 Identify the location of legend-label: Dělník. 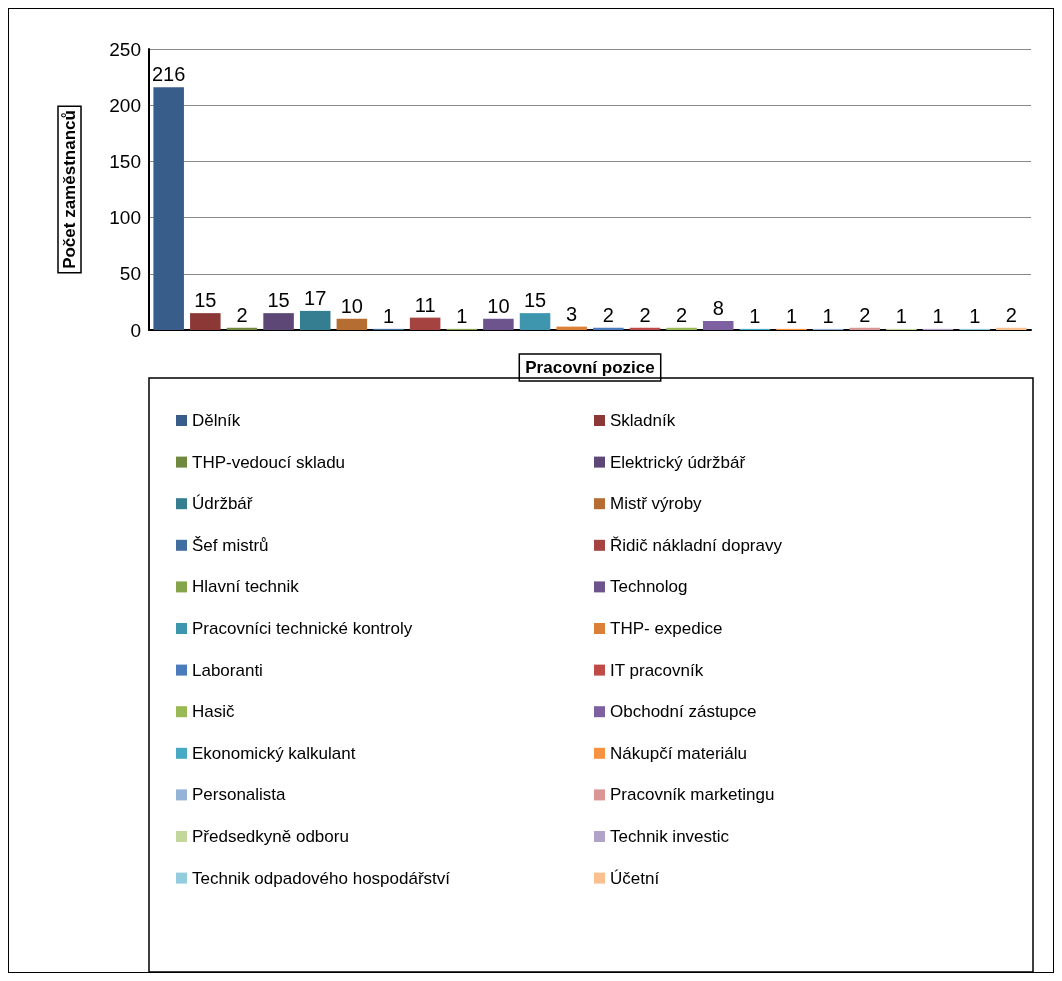
(216, 420).